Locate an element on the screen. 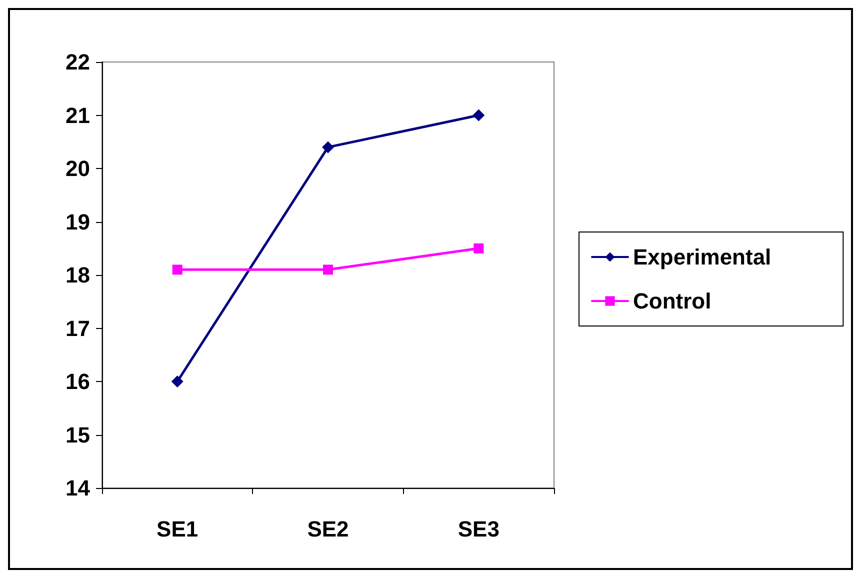 This screenshot has width=863, height=580. y-tick-label: 17 is located at coordinates (78, 328).